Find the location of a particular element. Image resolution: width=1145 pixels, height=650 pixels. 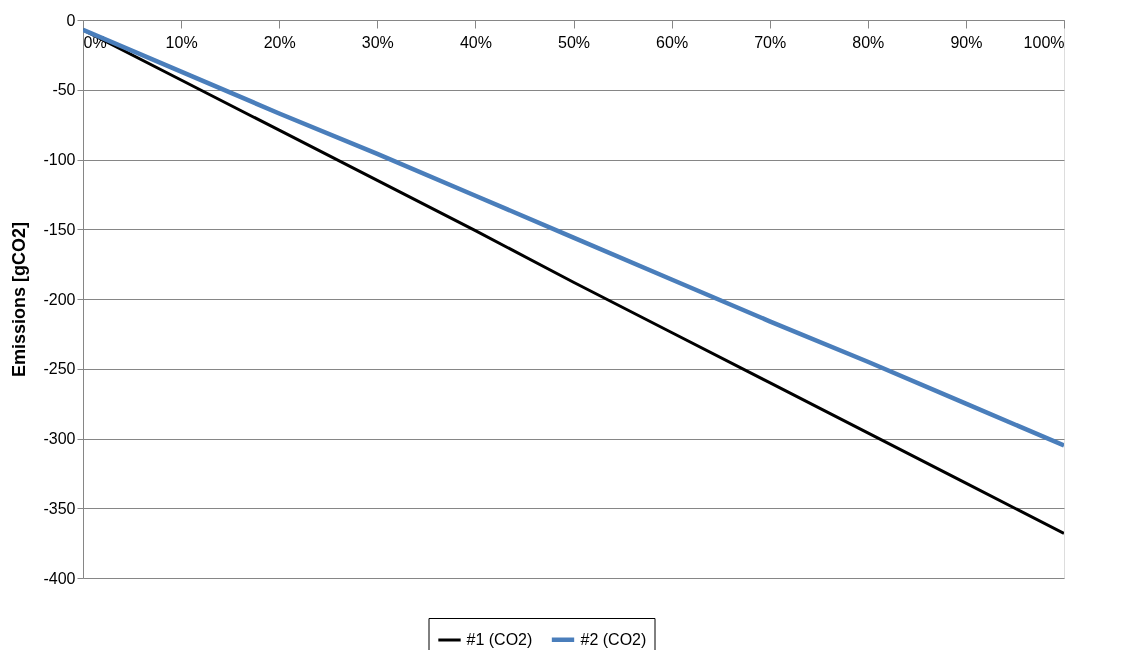

y-axis-title: Emissions [gCO2] is located at coordinates (19, 299).